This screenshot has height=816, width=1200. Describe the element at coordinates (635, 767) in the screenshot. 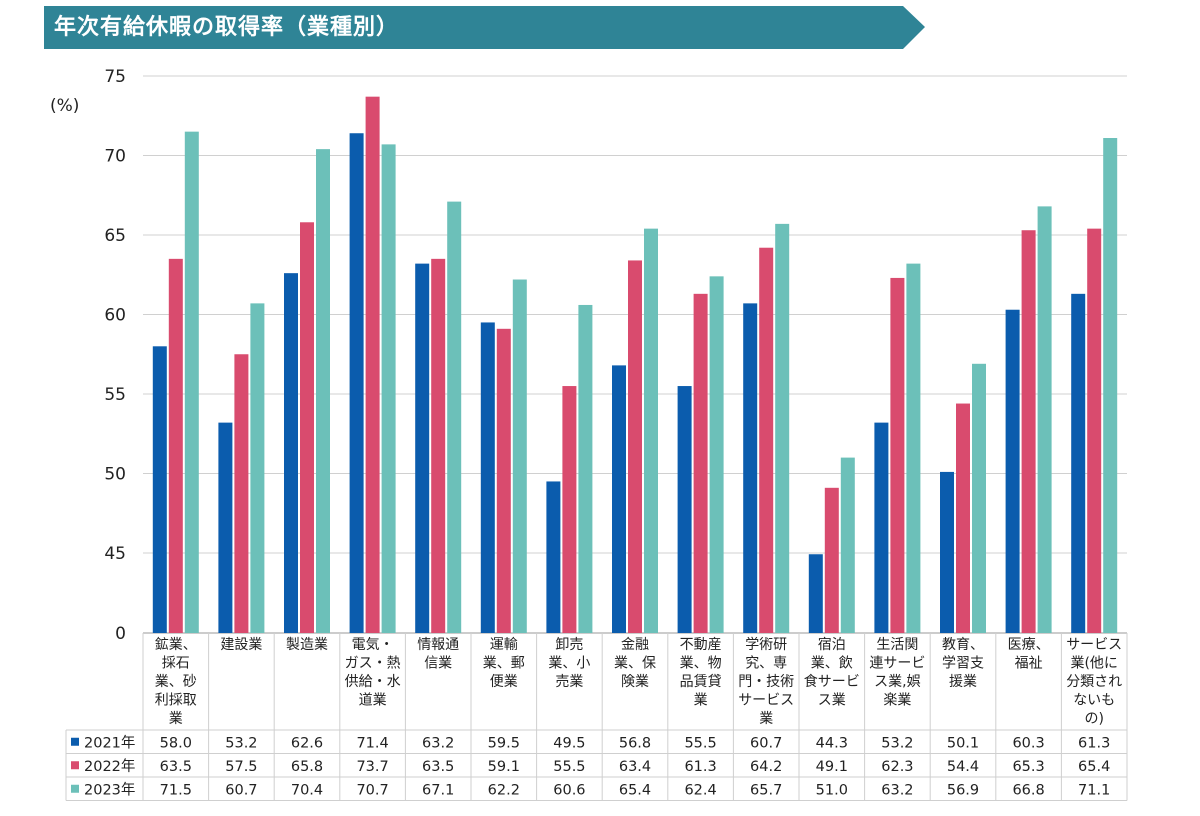

I see `table-value: 63.4` at that location.